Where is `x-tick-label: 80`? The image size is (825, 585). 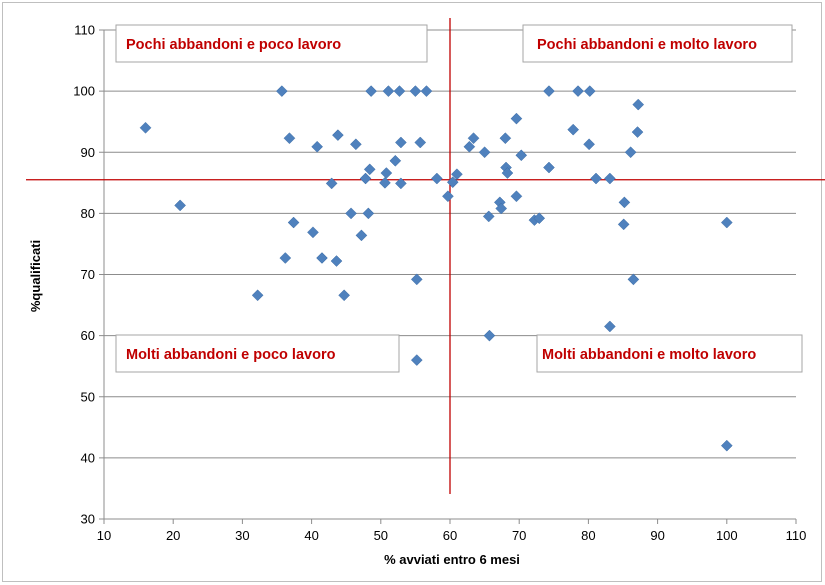 x-tick-label: 80 is located at coordinates (588, 535).